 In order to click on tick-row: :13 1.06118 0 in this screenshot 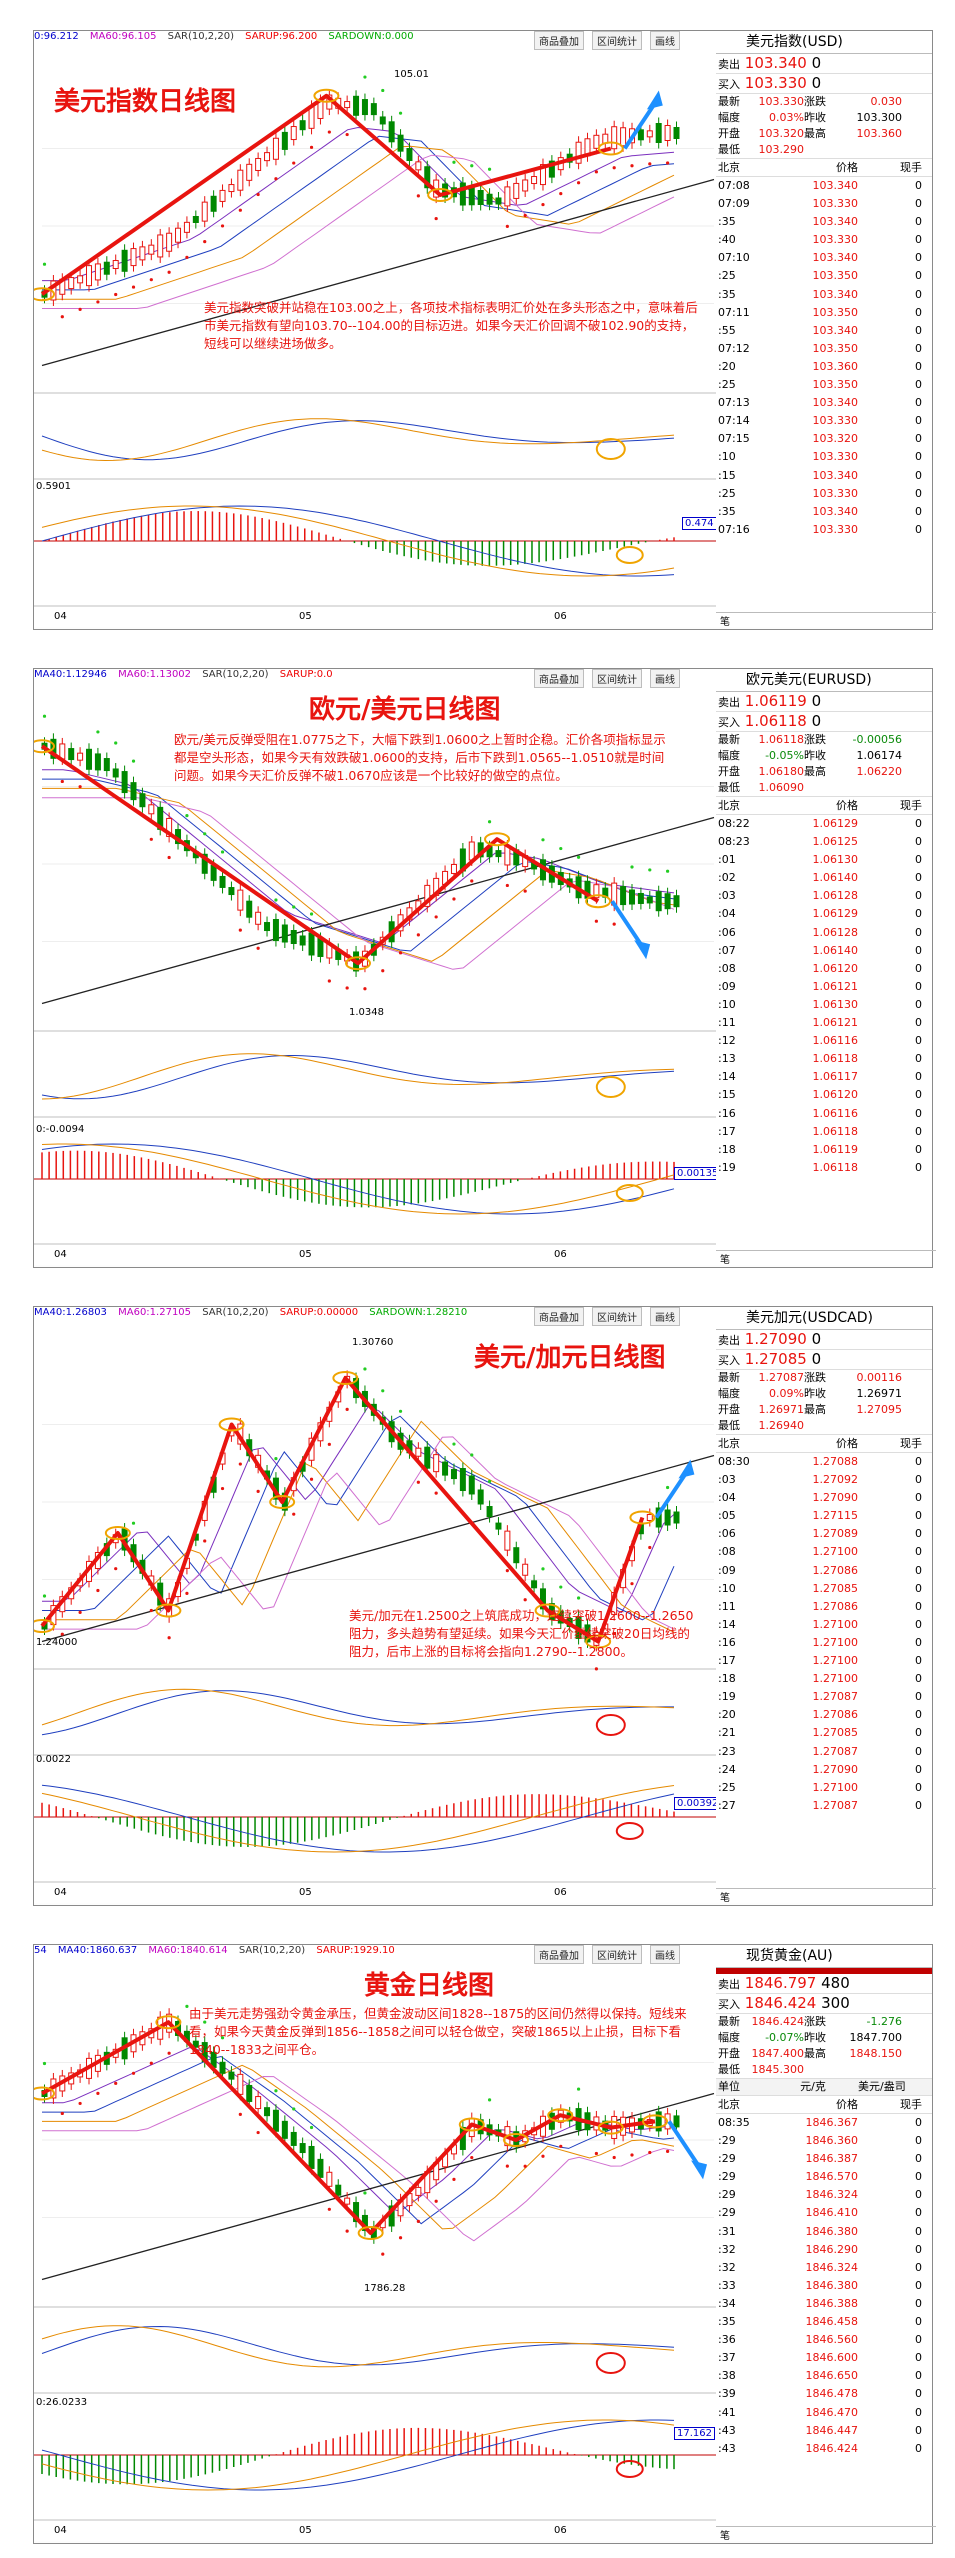, I will do `click(824, 1059)`.